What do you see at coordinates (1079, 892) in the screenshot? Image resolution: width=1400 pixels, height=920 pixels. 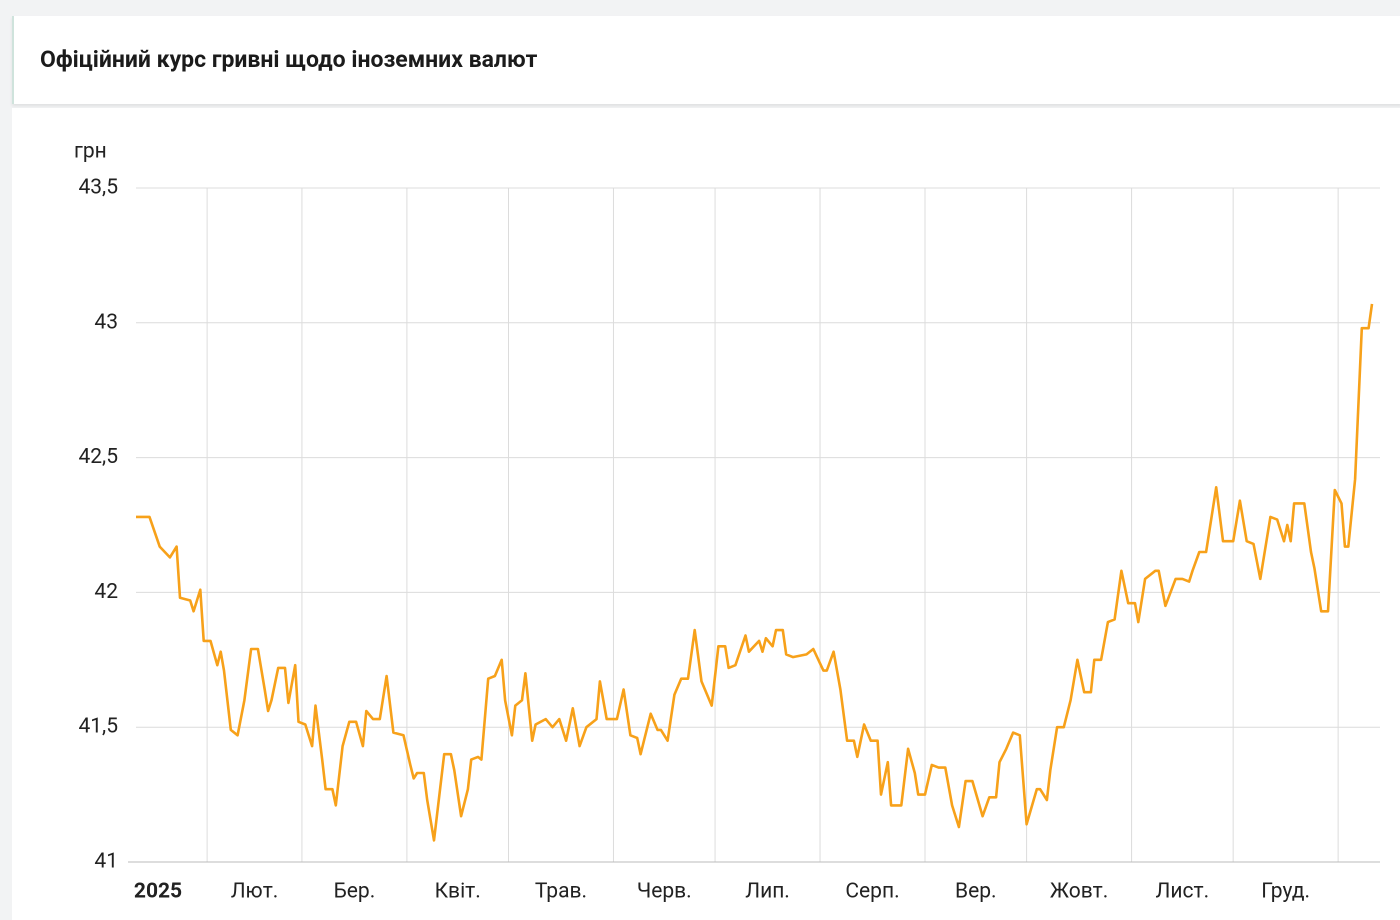 I see `x-tick-label: Жовт.` at bounding box center [1079, 892].